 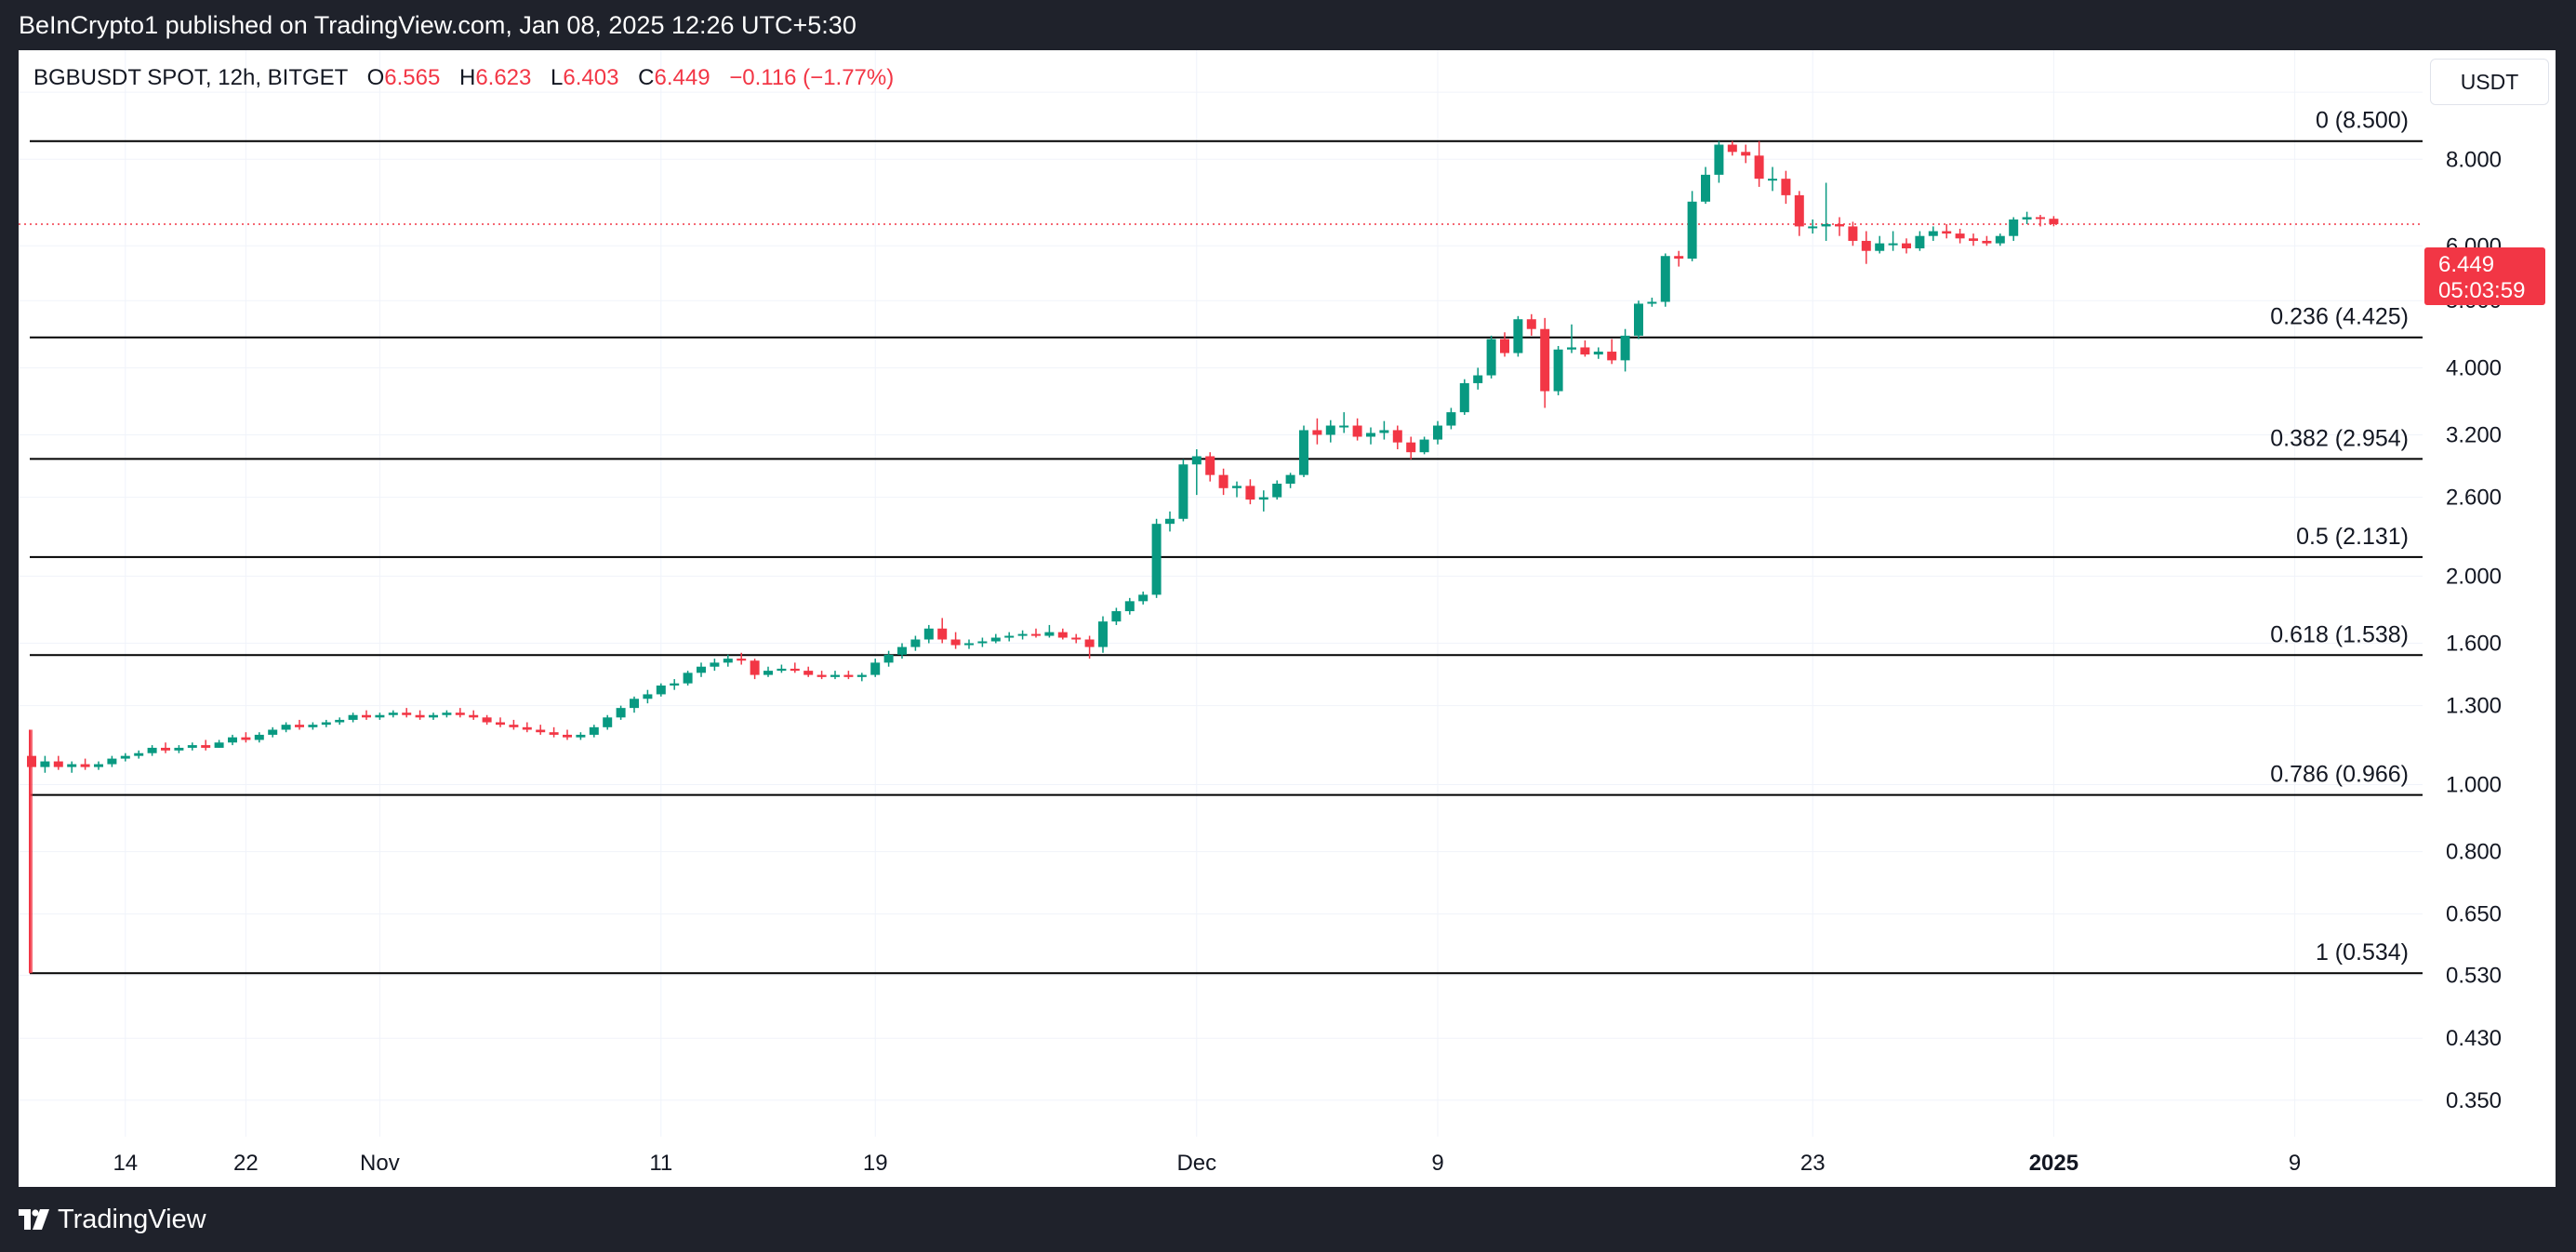 What do you see at coordinates (2474, 914) in the screenshot?
I see `y-tick-label: 0.650` at bounding box center [2474, 914].